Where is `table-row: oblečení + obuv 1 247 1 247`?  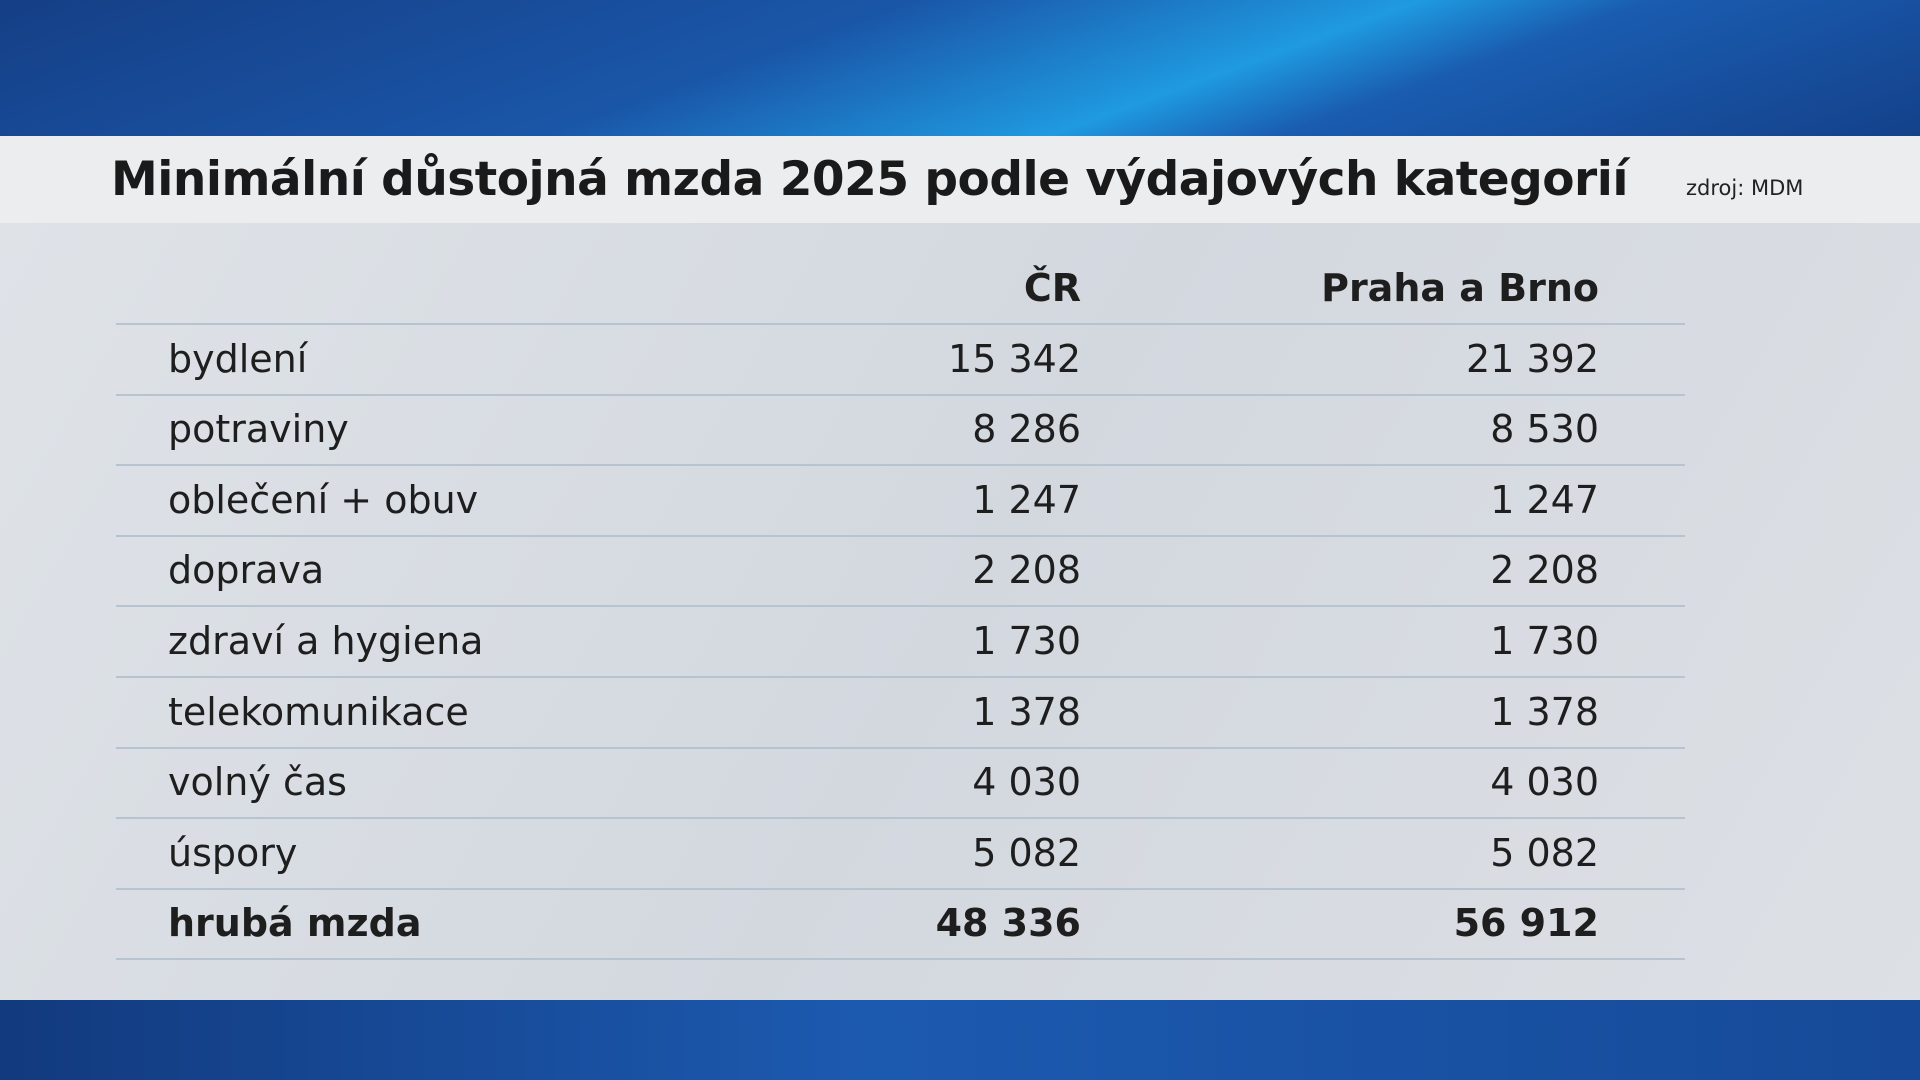 table-row: oblečení + obuv 1 247 1 247 is located at coordinates (900, 501).